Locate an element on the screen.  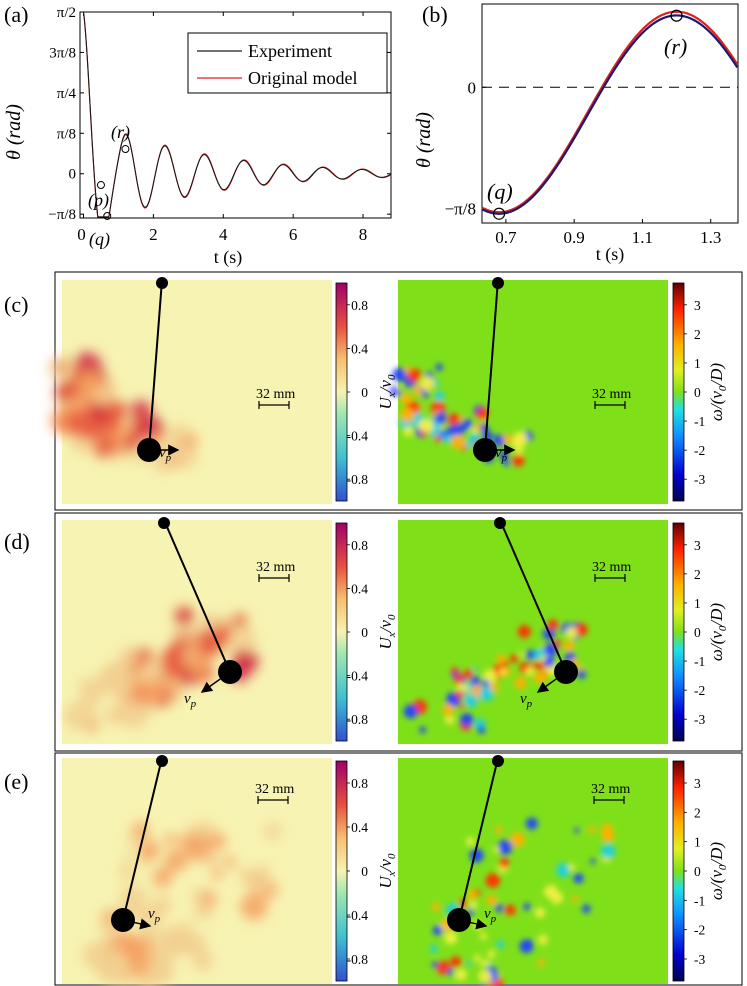
colorbar-tick-label: -3 is located at coordinates (699, 479).